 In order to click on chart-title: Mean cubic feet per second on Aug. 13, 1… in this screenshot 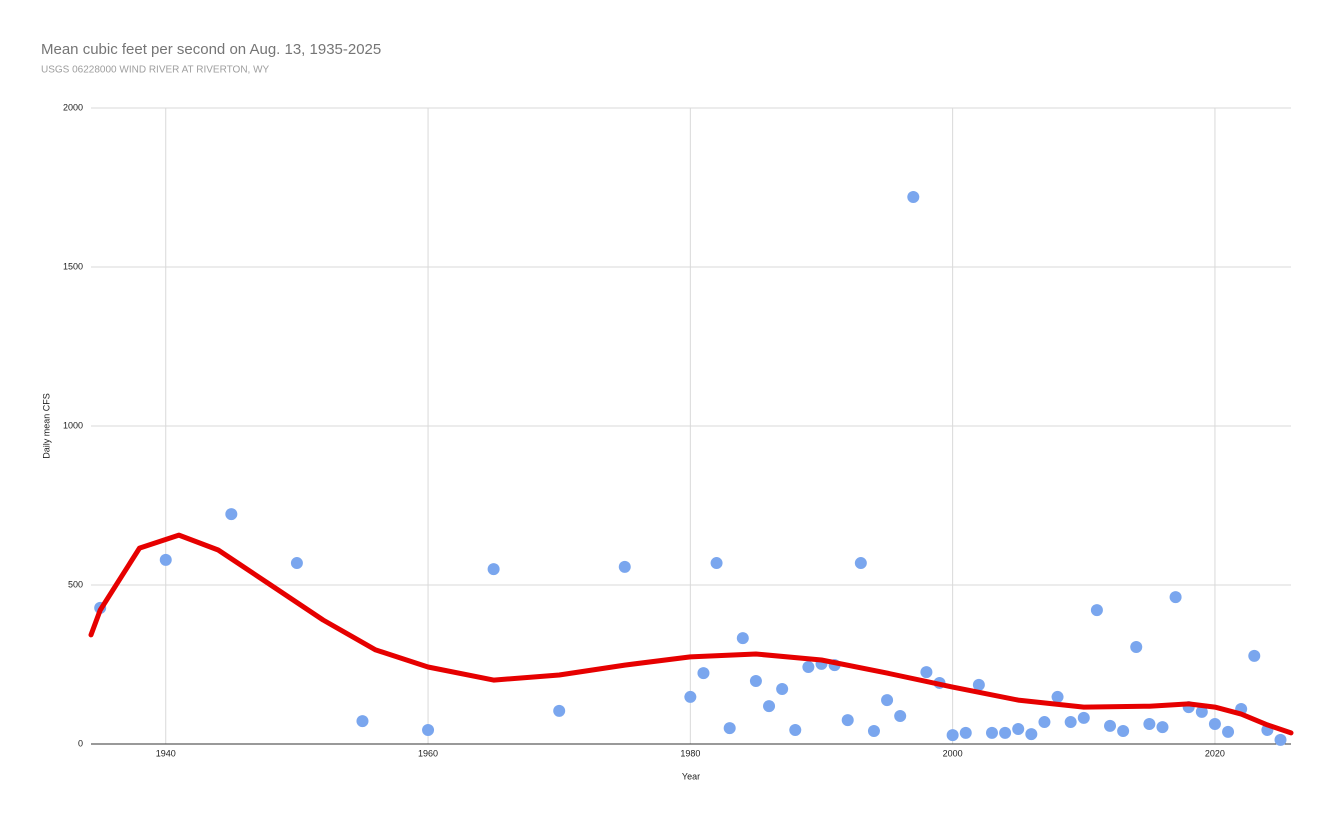, I will do `click(211, 49)`.